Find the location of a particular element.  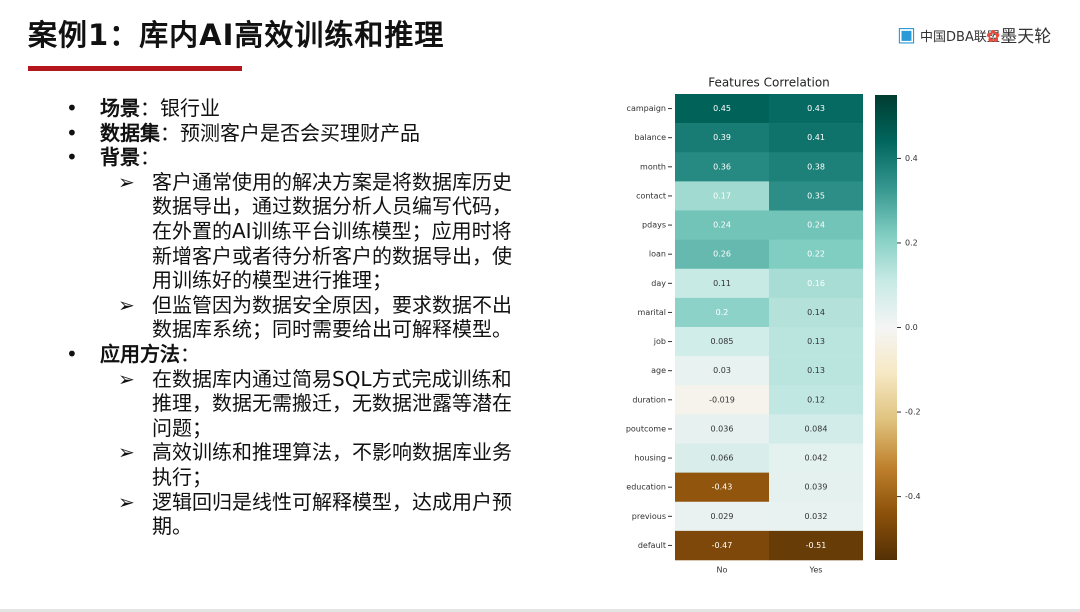

bullet: 数据集：预测客户是否会买理财产品 is located at coordinates (289, 133).